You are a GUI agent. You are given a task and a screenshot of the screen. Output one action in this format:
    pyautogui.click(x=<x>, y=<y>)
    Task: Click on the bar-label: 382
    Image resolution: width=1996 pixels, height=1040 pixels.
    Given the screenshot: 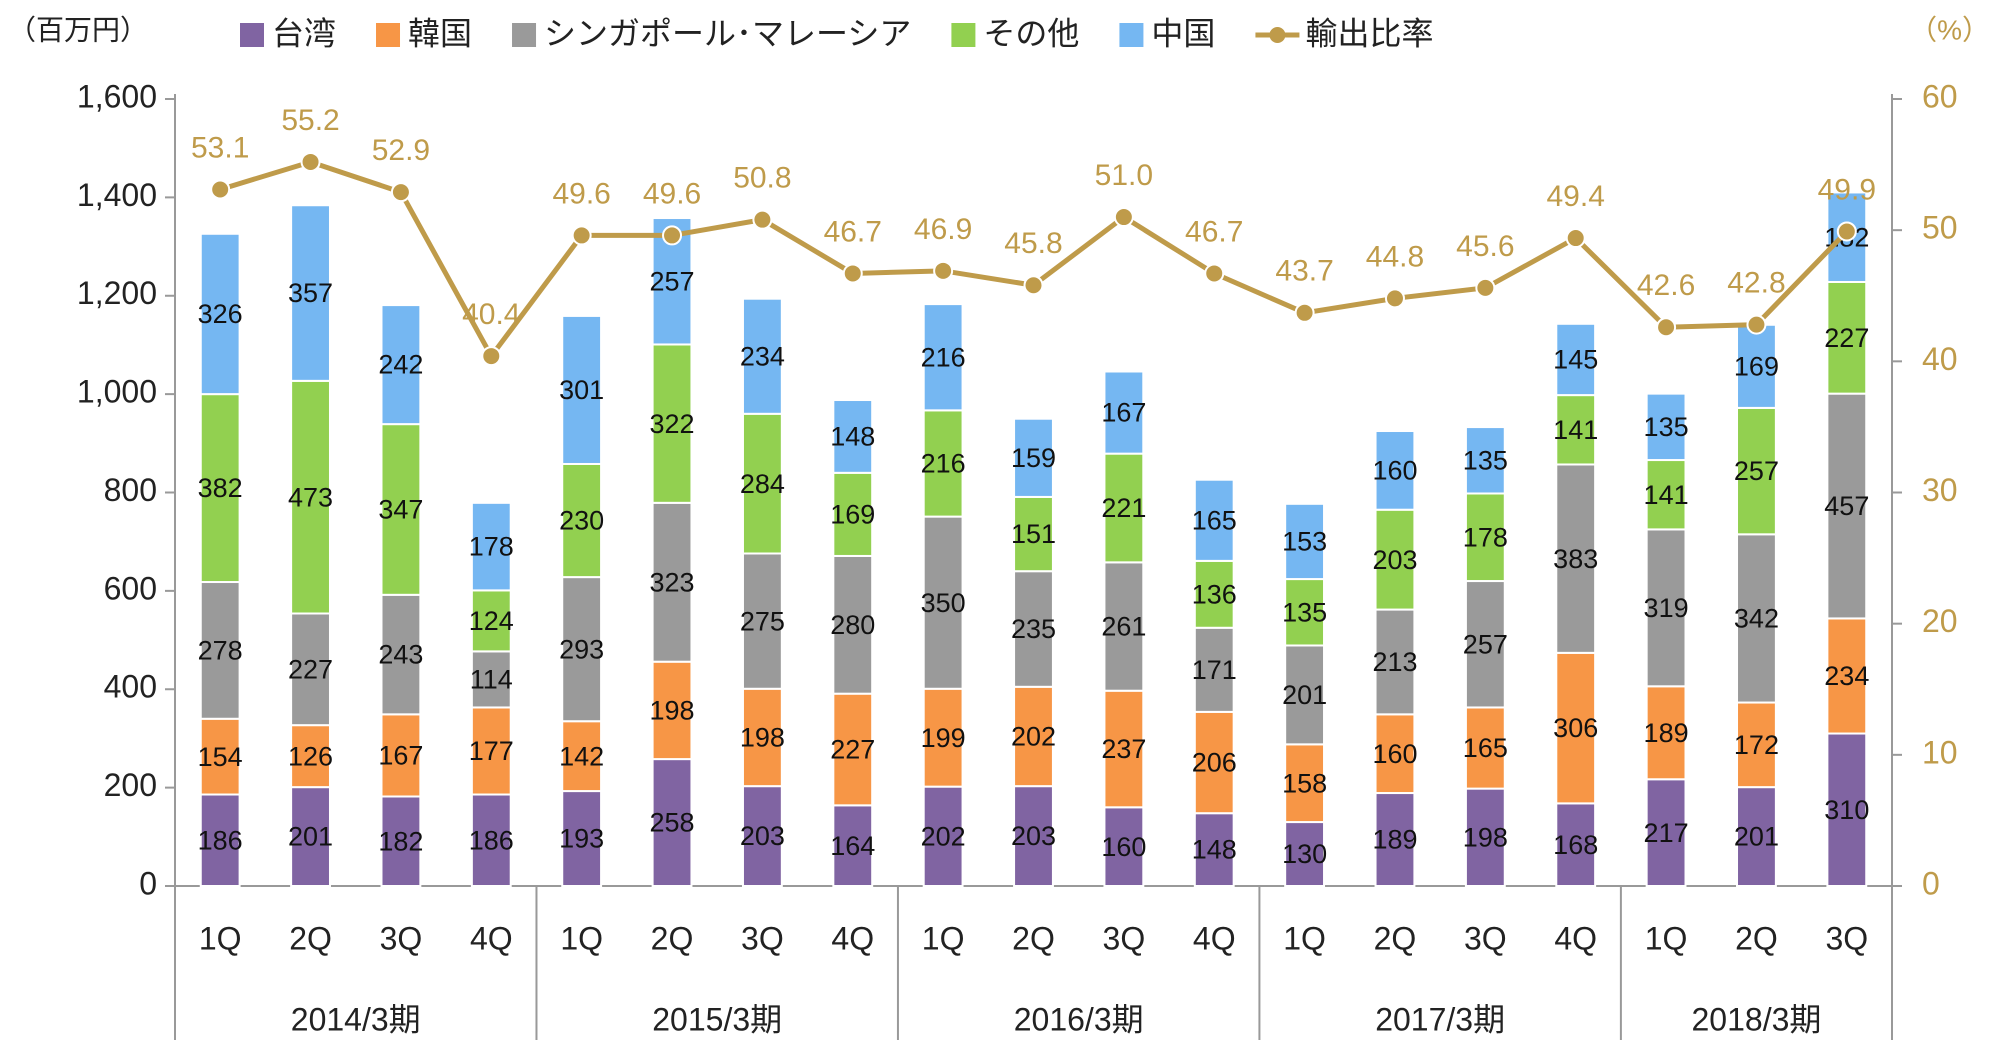 What is the action you would take?
    pyautogui.click(x=220, y=488)
    